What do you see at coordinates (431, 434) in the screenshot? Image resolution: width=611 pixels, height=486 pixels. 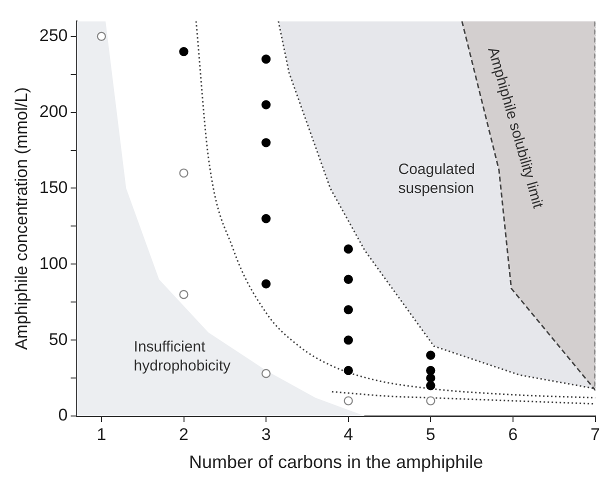 I see `x-tick-label: 5` at bounding box center [431, 434].